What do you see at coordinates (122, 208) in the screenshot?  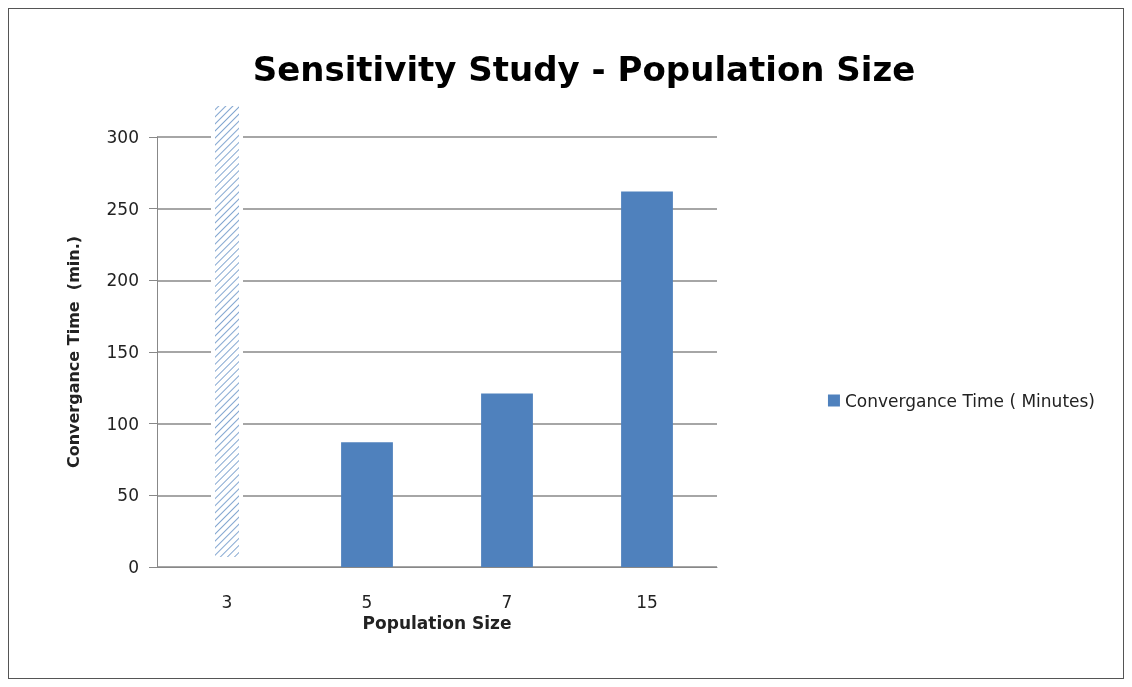 I see `y-tick-label: 250` at bounding box center [122, 208].